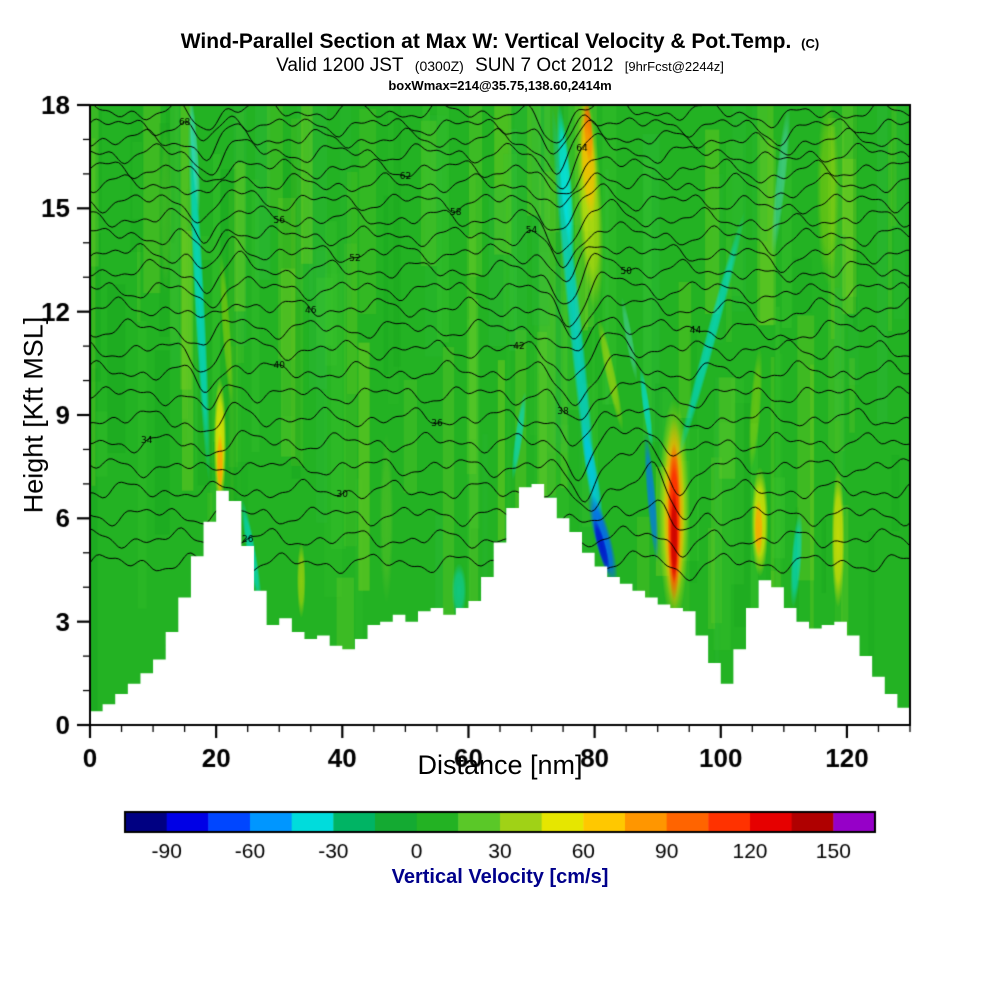 The height and width of the screenshot is (1000, 1000). Describe the element at coordinates (544, 65) in the screenshot. I see `valid-date: SUN 7 Oct 2012` at that location.